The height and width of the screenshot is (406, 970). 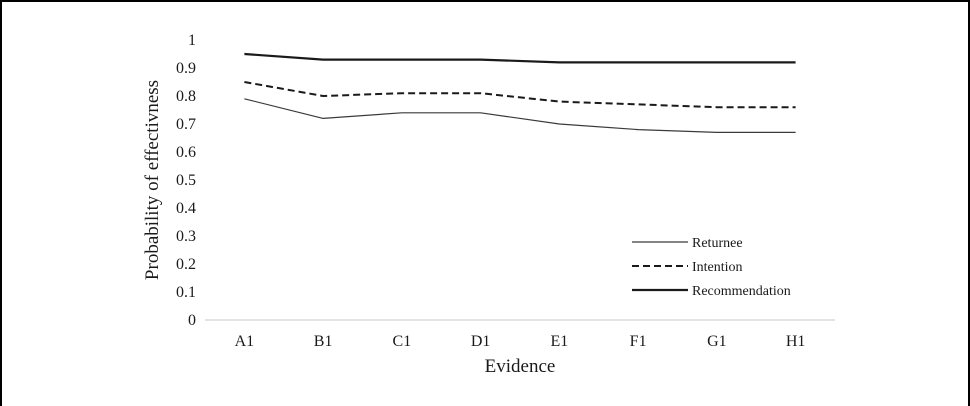 I want to click on legend-label-returnee: Returnee, so click(x=717, y=243).